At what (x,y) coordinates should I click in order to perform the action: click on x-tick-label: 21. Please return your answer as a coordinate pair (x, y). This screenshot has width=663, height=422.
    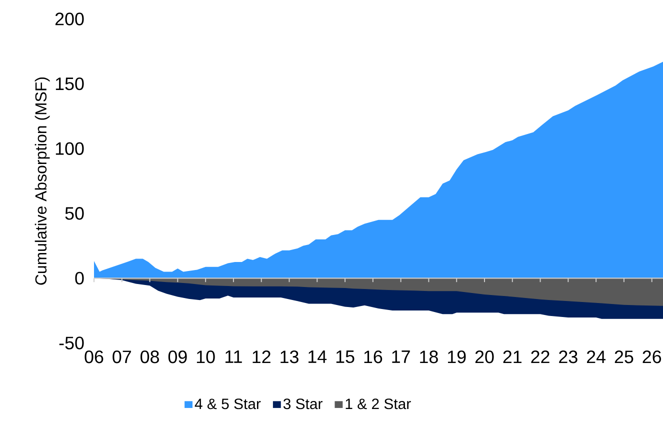
    Looking at the image, I should click on (512, 357).